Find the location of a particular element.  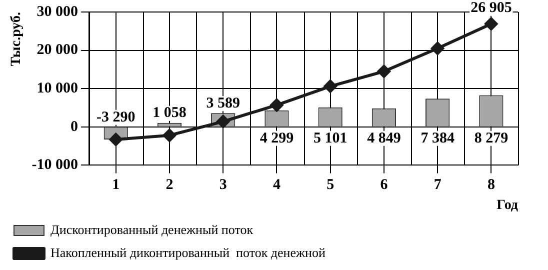

y-tick-label: 10 000 is located at coordinates (57, 88).